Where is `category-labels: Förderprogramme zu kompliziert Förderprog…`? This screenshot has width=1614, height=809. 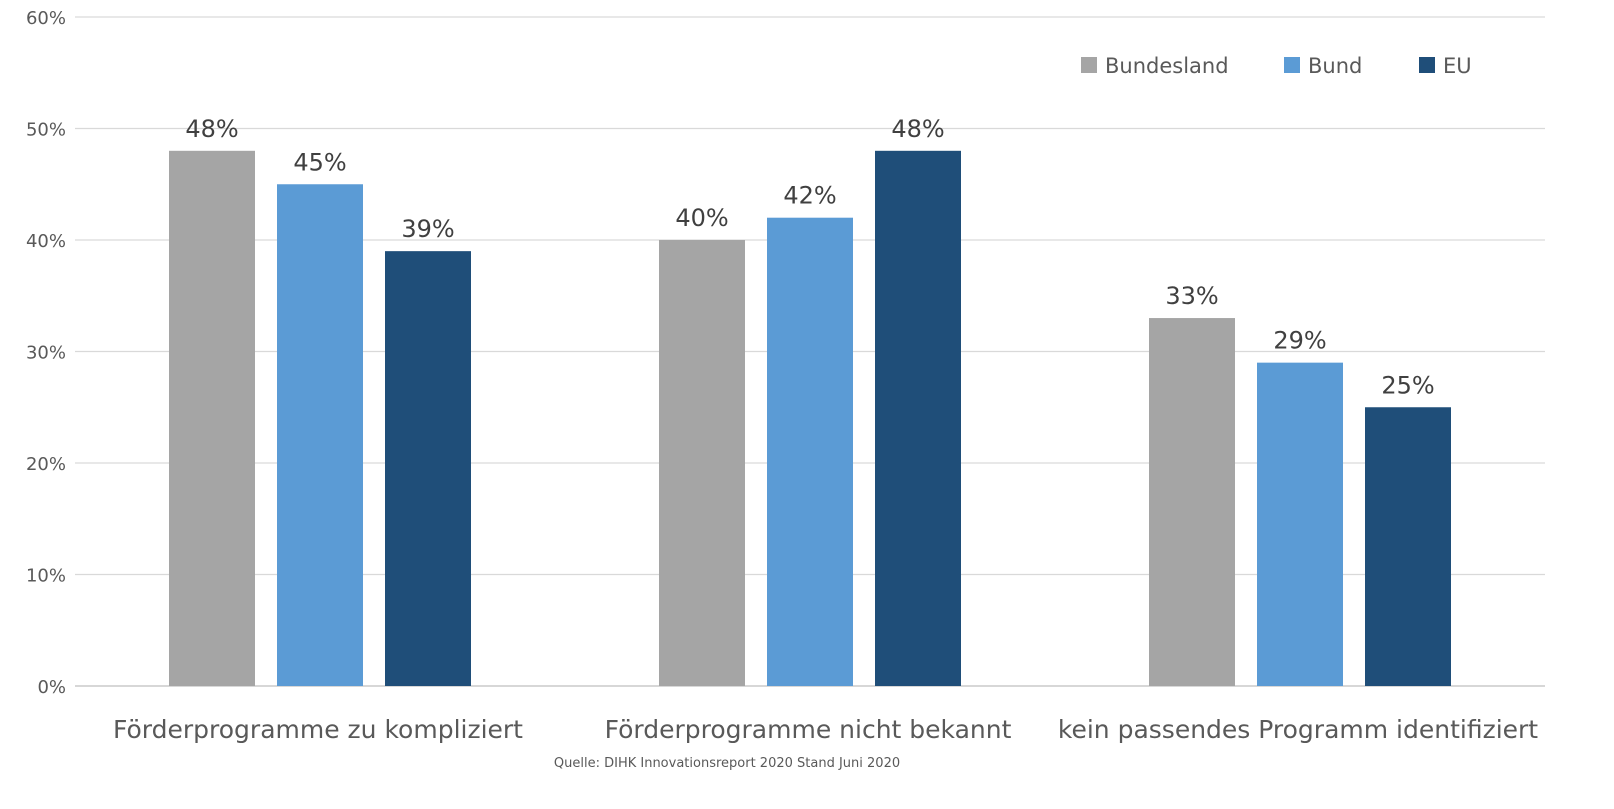
category-labels: Förderprogramme zu kompliziert Förderprog… is located at coordinates (825, 729).